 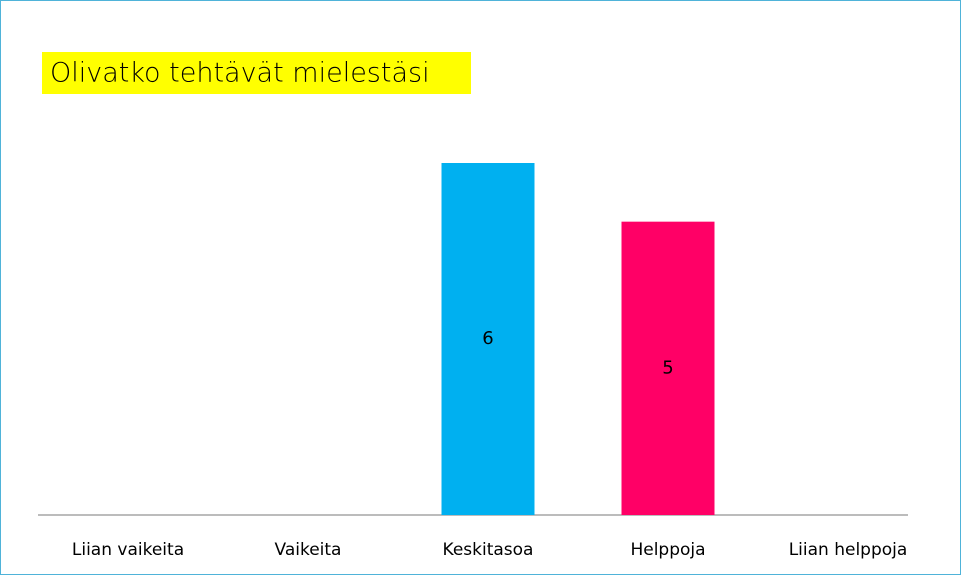 What do you see at coordinates (488, 550) in the screenshot?
I see `x-tick-label: Keskitasoa` at bounding box center [488, 550].